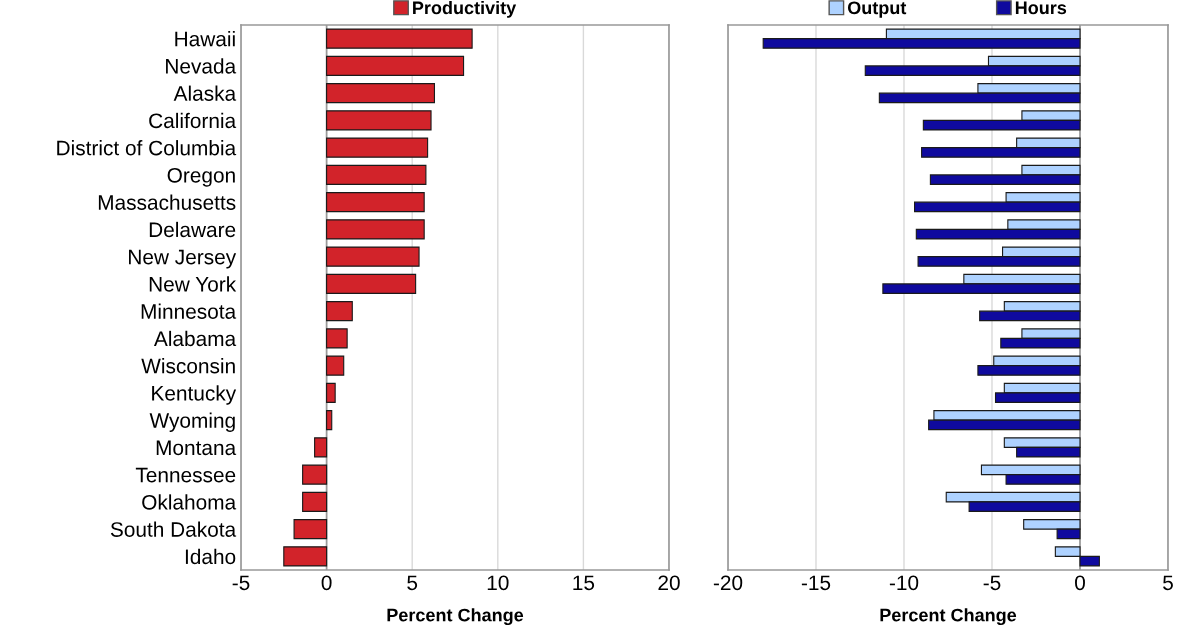  What do you see at coordinates (194, 395) in the screenshot?
I see `y-tick-label: Kentucky` at bounding box center [194, 395].